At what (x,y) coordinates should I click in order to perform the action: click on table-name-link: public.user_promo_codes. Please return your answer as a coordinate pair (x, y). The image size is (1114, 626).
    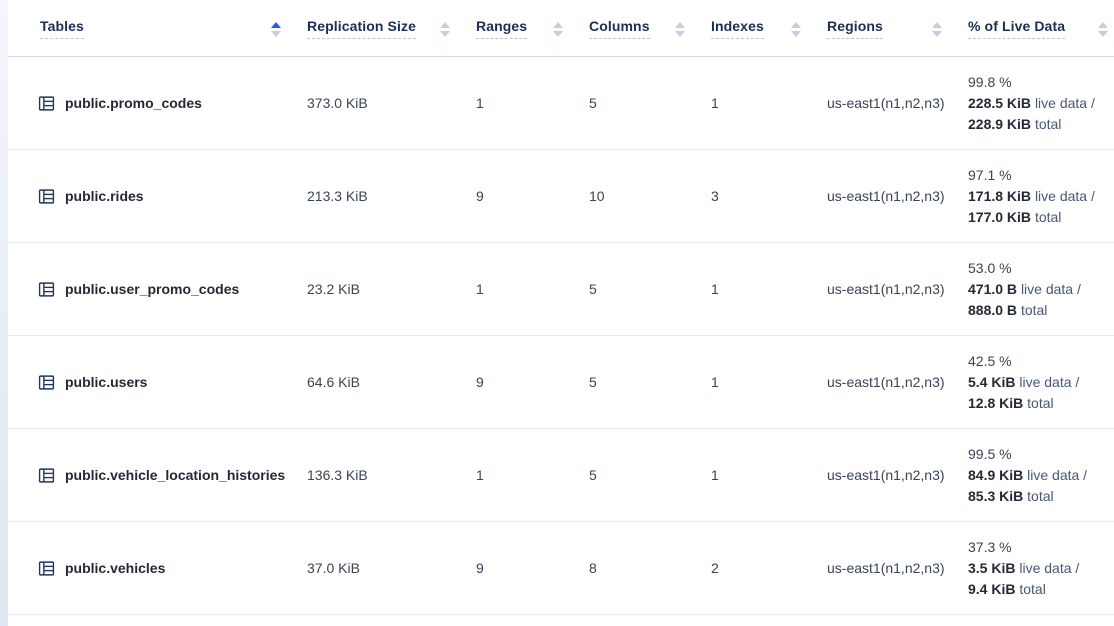
    Looking at the image, I should click on (152, 289).